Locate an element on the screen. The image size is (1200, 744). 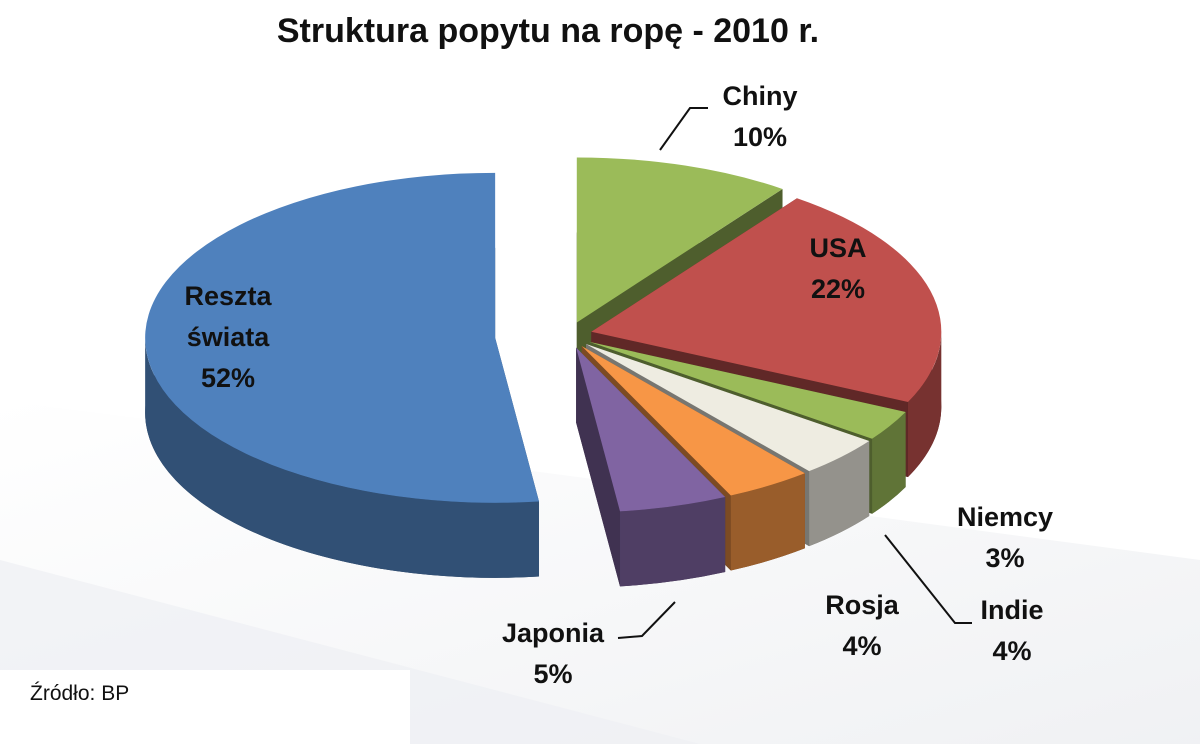
value-label: 5% is located at coordinates (553, 674).